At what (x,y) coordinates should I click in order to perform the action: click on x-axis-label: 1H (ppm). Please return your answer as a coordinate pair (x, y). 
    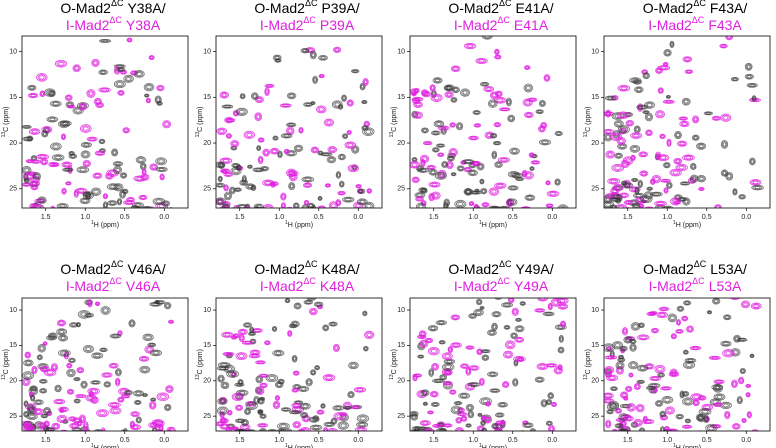
    Looking at the image, I should click on (299, 445).